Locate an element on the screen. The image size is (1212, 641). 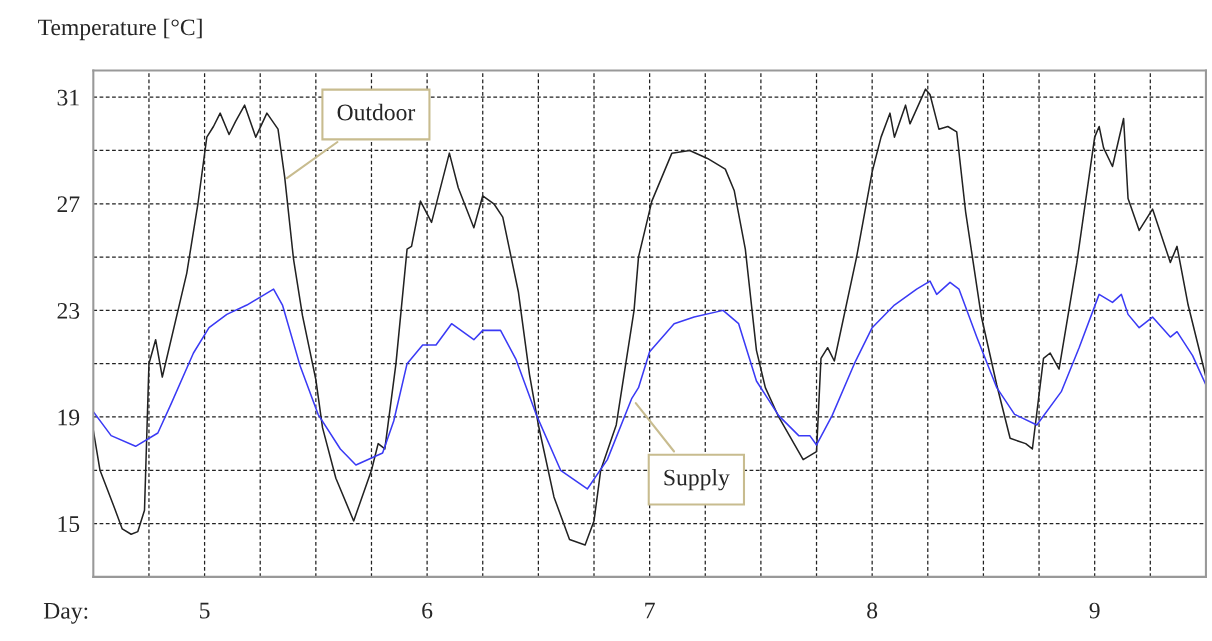
x-tick-label: 7 is located at coordinates (650, 610).